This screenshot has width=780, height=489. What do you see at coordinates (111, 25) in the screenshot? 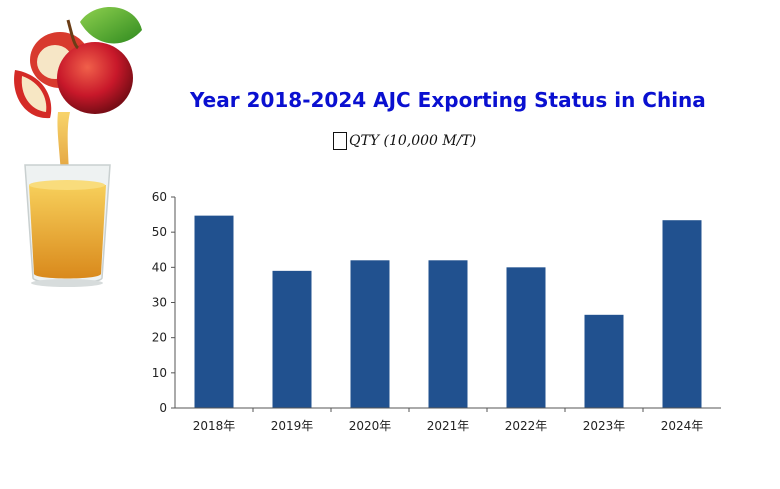
I see `leaf-shape` at bounding box center [111, 25].